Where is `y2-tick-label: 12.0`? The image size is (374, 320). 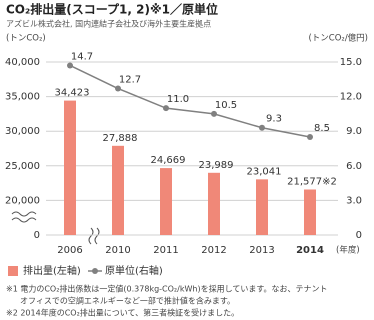
y2-tick-label: 12.0 is located at coordinates (351, 97).